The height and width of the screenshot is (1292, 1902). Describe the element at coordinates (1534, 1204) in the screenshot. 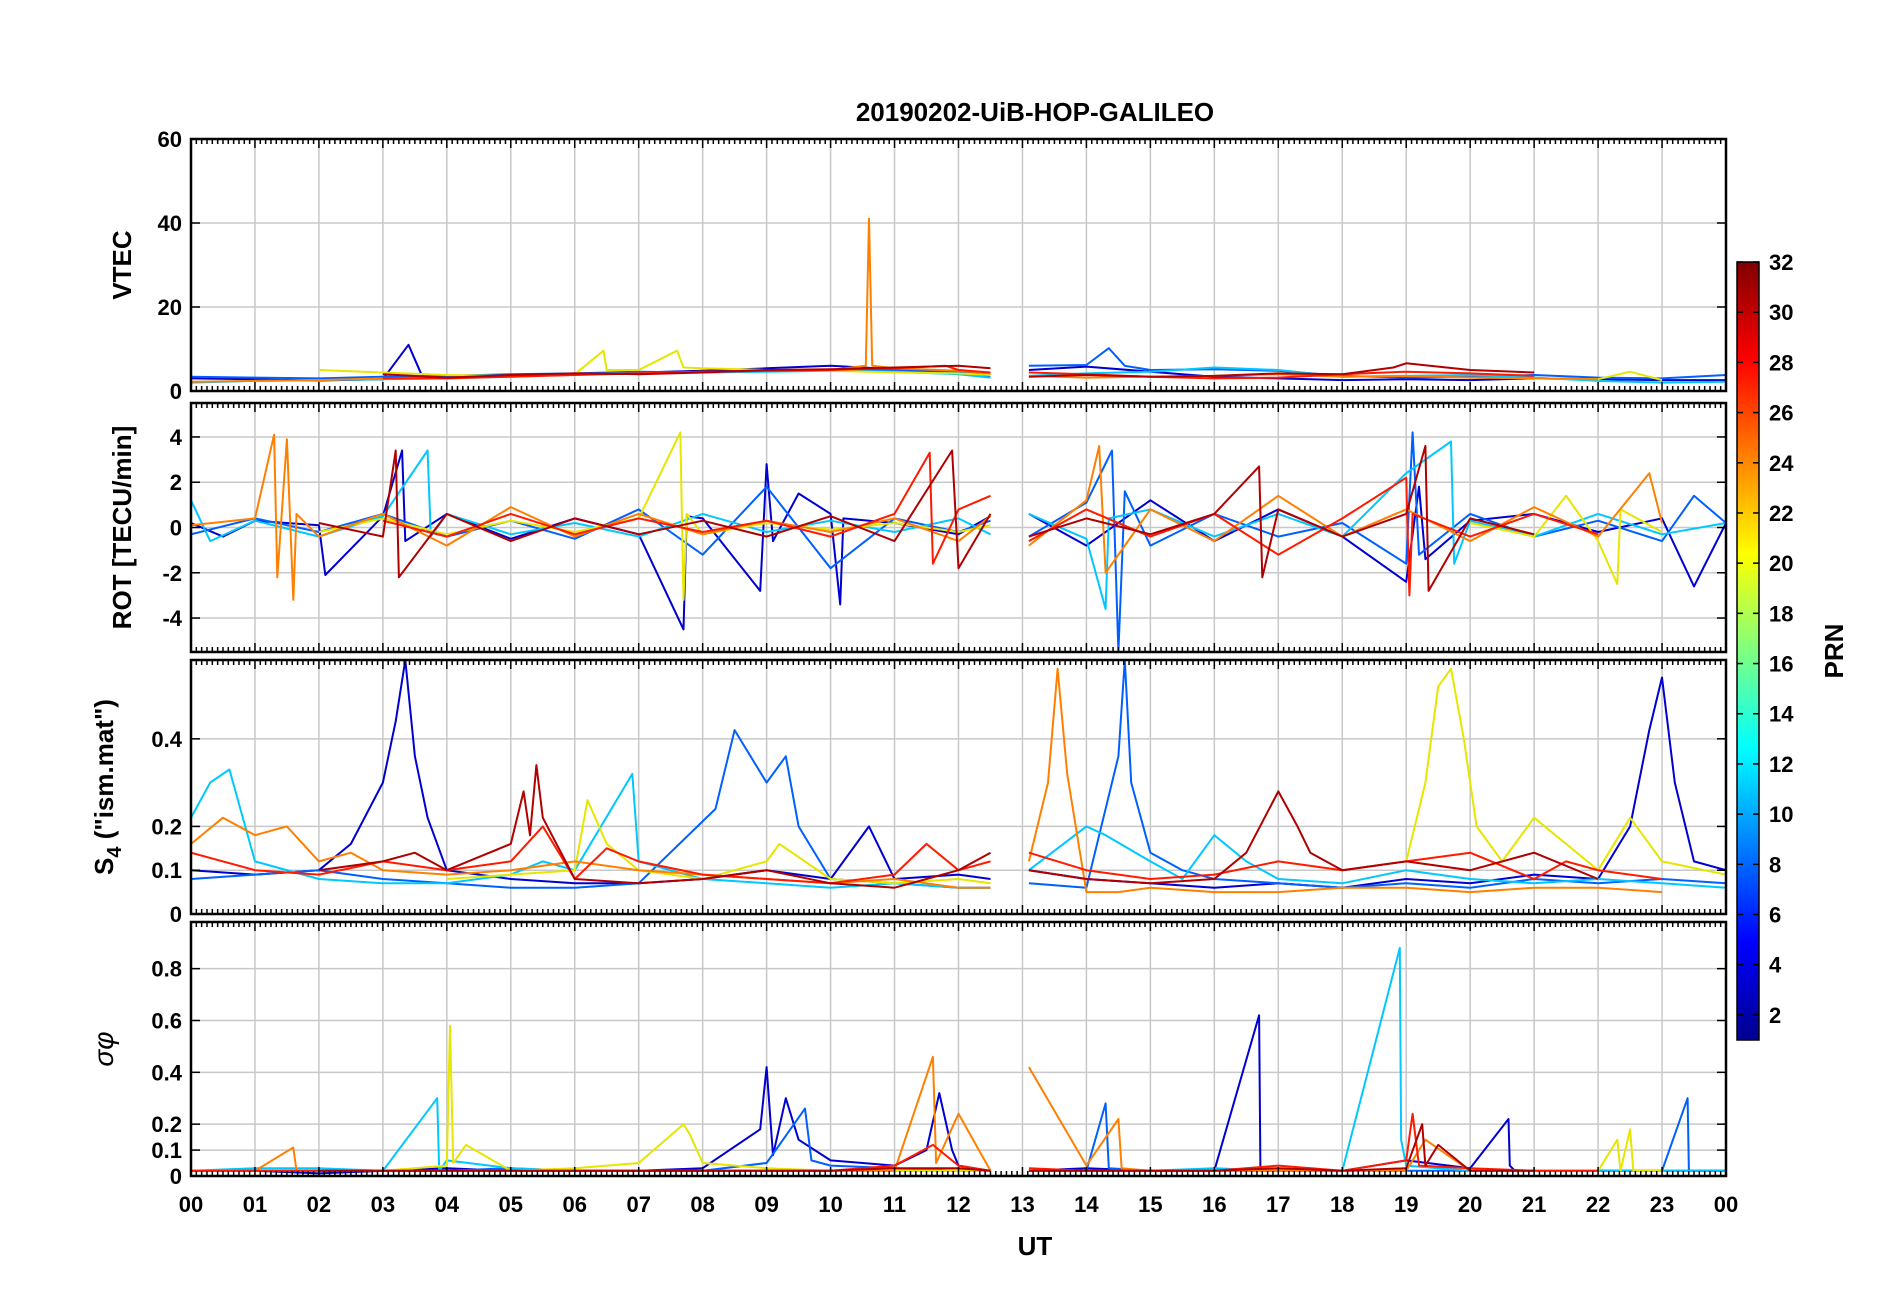

I see `x-tick-label: 21` at that location.